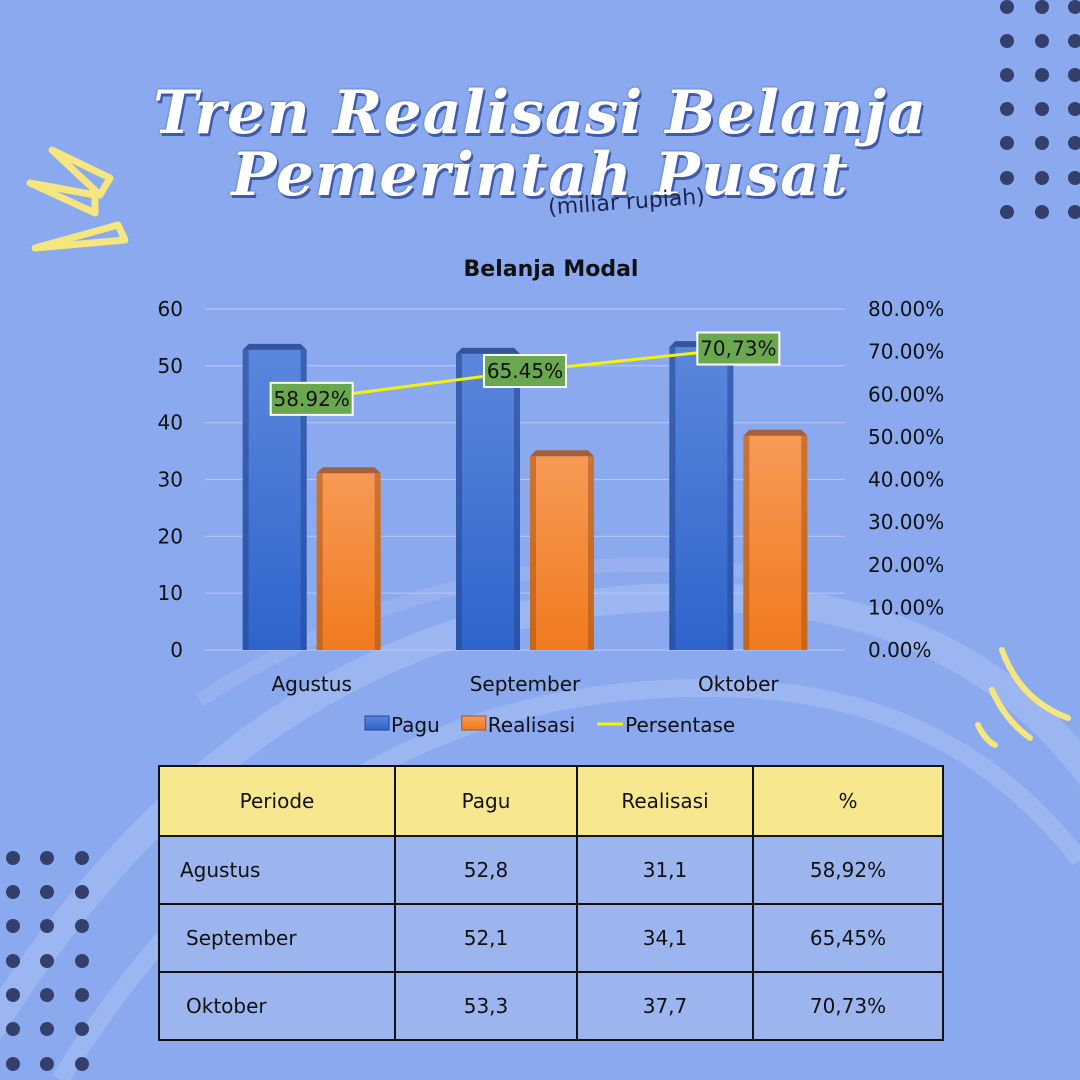 The image size is (1080, 1080). Describe the element at coordinates (377, 723) in the screenshot. I see `legend-swatch-pagu` at that location.